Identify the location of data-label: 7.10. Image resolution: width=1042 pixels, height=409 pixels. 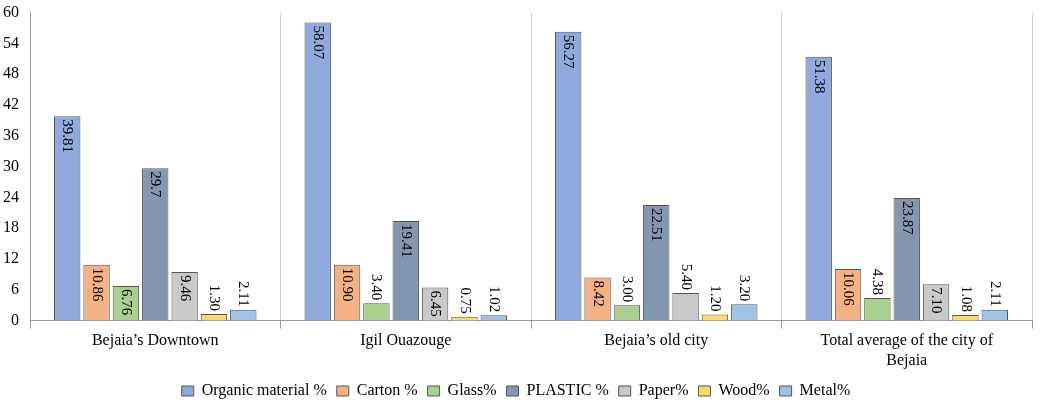
(937, 300).